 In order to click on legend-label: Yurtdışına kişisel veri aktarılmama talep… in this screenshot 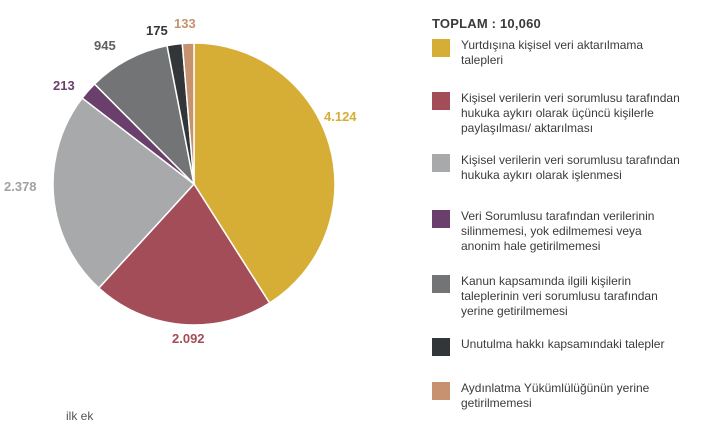, I will do `click(552, 52)`.